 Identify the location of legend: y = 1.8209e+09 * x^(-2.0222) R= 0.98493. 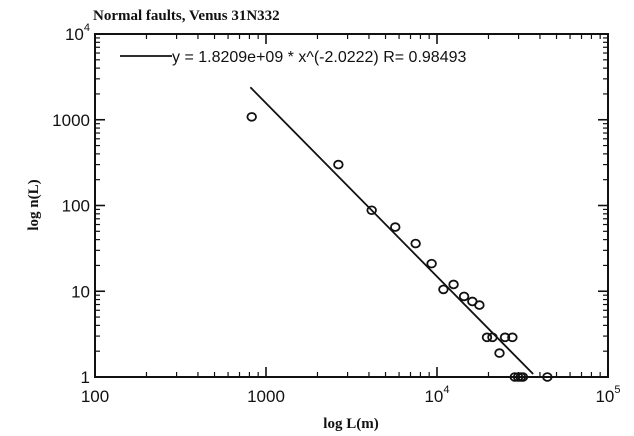
(293, 57).